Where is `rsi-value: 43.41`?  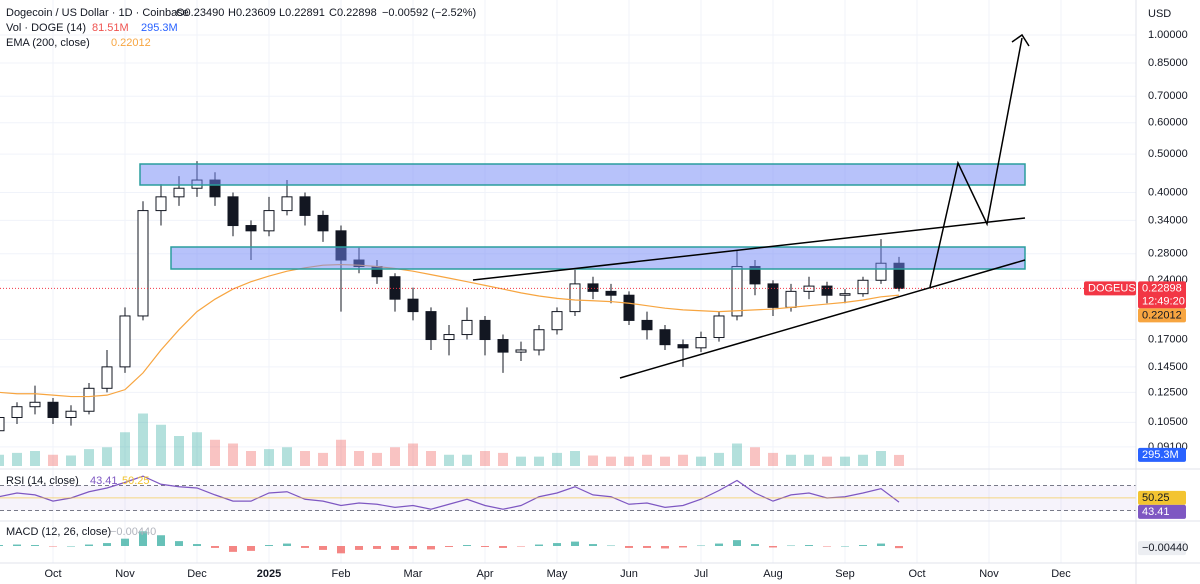 rsi-value: 43.41 is located at coordinates (104, 481).